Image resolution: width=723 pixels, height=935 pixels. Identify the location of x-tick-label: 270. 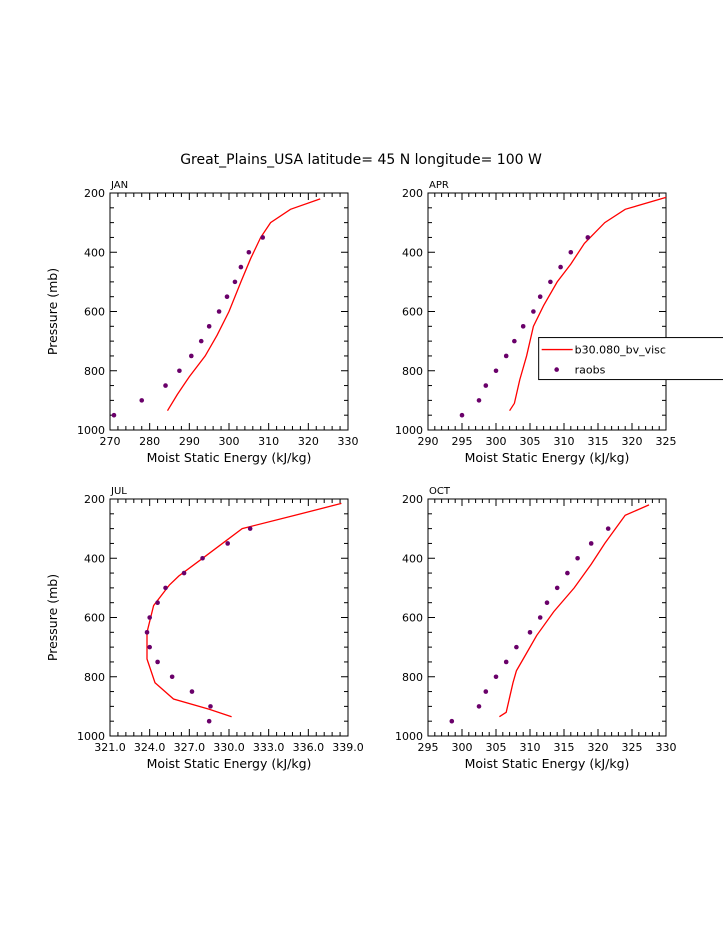
(110, 441).